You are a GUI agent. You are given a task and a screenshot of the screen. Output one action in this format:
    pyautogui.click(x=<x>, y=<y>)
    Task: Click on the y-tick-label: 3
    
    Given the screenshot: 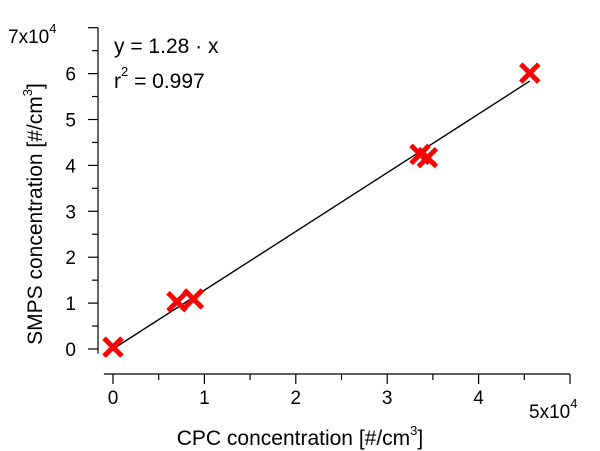 What is the action you would take?
    pyautogui.click(x=70, y=212)
    